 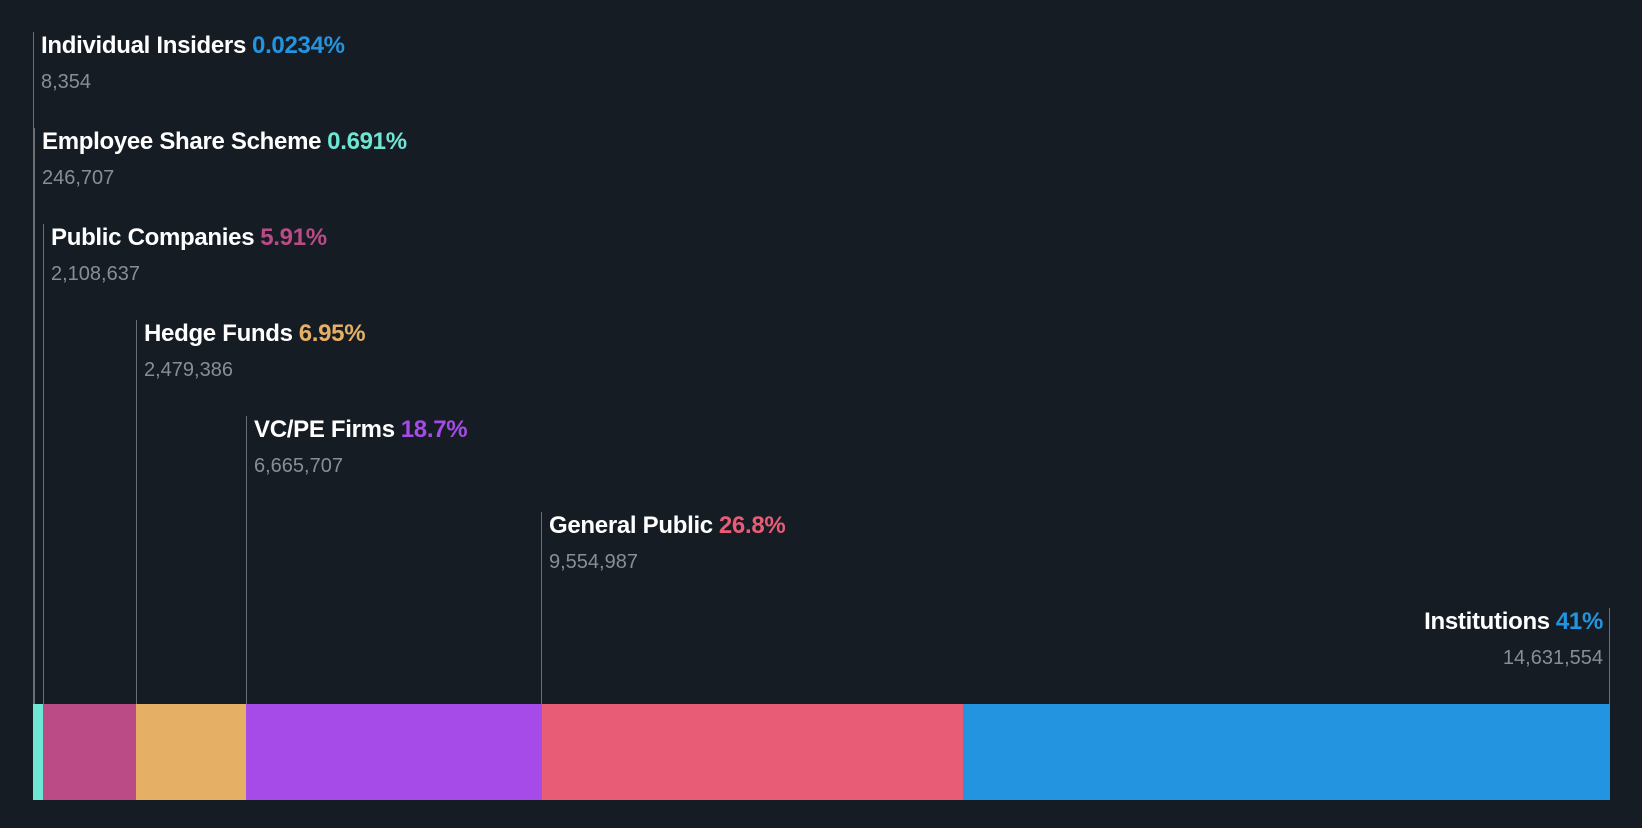 What do you see at coordinates (95, 274) in the screenshot?
I see `share-count: 2,108,637` at bounding box center [95, 274].